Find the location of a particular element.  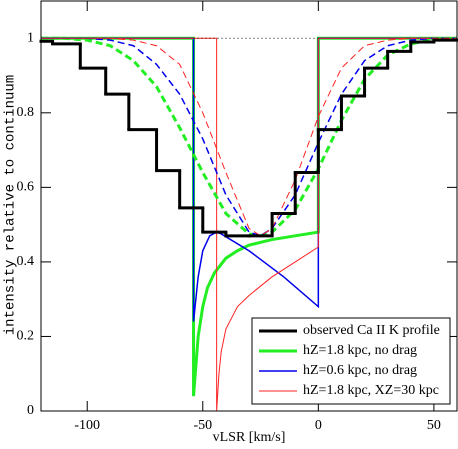

y-tick-label: 1 is located at coordinates (30, 37).